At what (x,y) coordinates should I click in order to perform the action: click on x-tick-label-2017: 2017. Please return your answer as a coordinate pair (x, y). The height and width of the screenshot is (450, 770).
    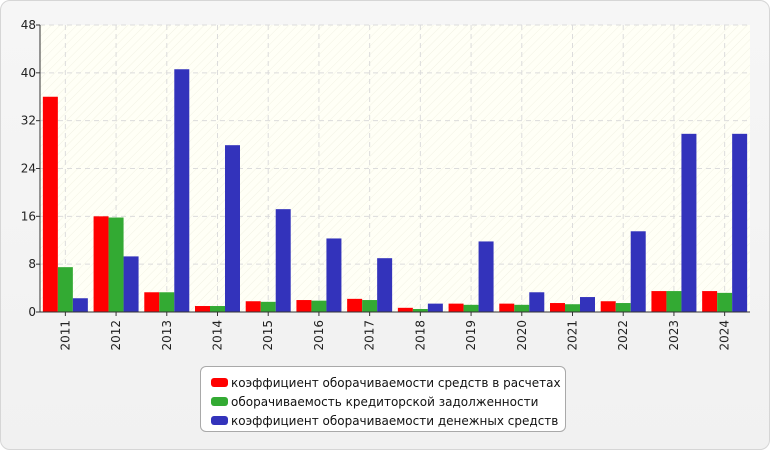
    Looking at the image, I should click on (370, 335).